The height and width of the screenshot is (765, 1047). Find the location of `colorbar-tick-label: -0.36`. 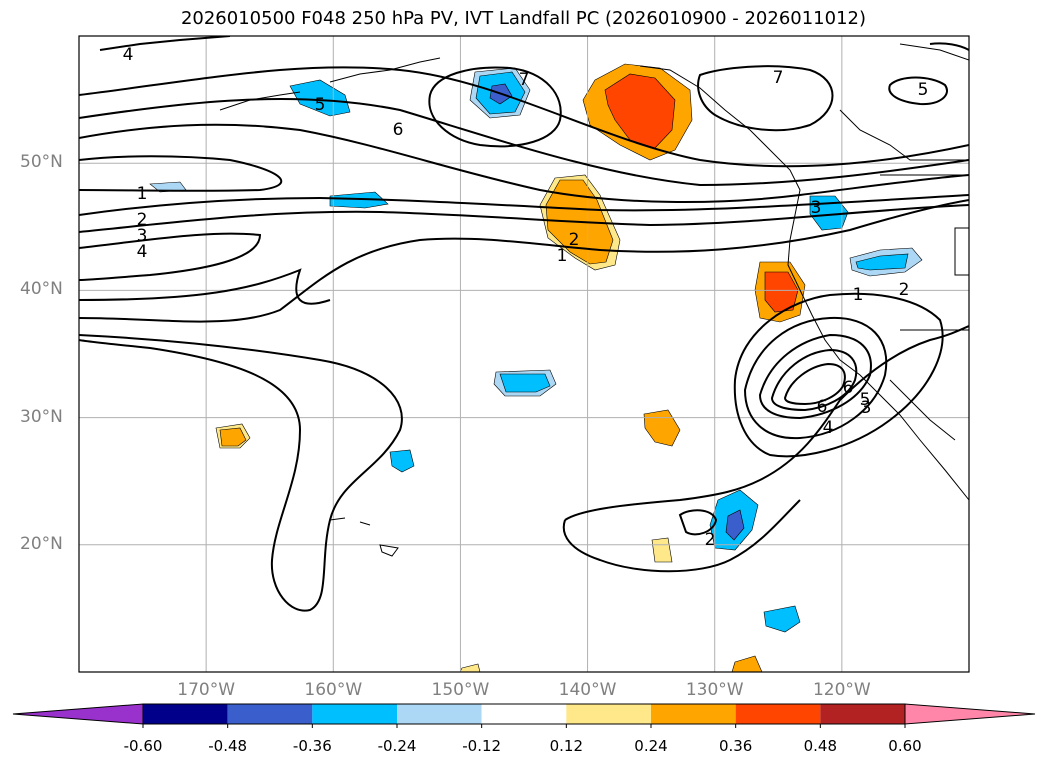

colorbar-tick-label: -0.36 is located at coordinates (312, 746).